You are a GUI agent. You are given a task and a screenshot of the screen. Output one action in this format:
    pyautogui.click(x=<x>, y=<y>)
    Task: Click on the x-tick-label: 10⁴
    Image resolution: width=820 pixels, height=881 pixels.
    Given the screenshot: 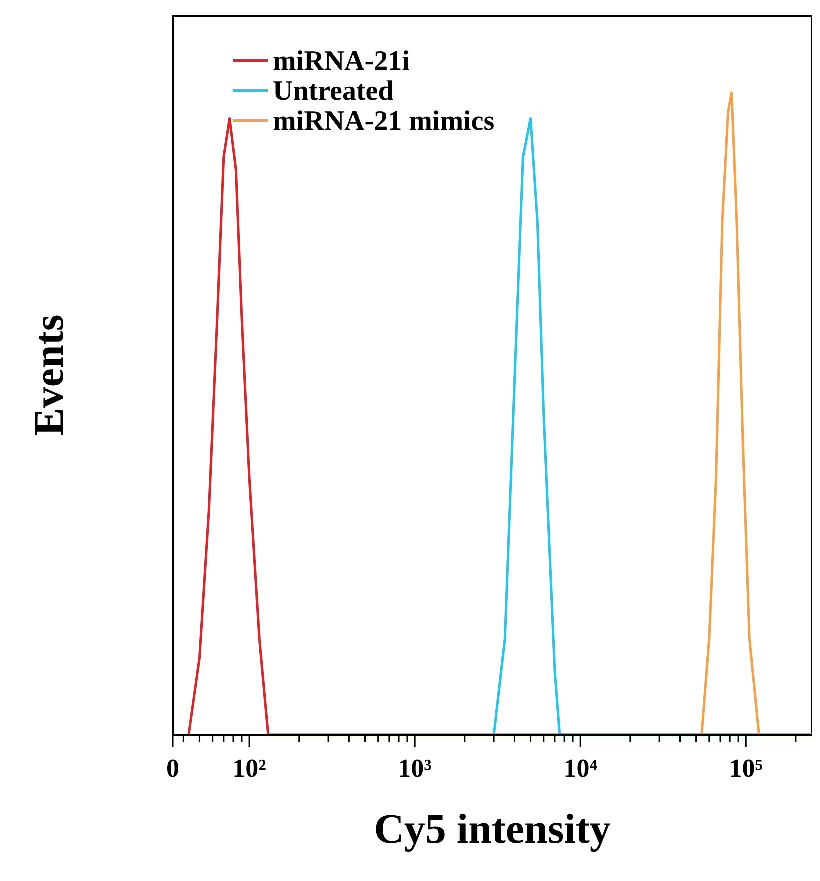 What is the action you would take?
    pyautogui.click(x=581, y=768)
    